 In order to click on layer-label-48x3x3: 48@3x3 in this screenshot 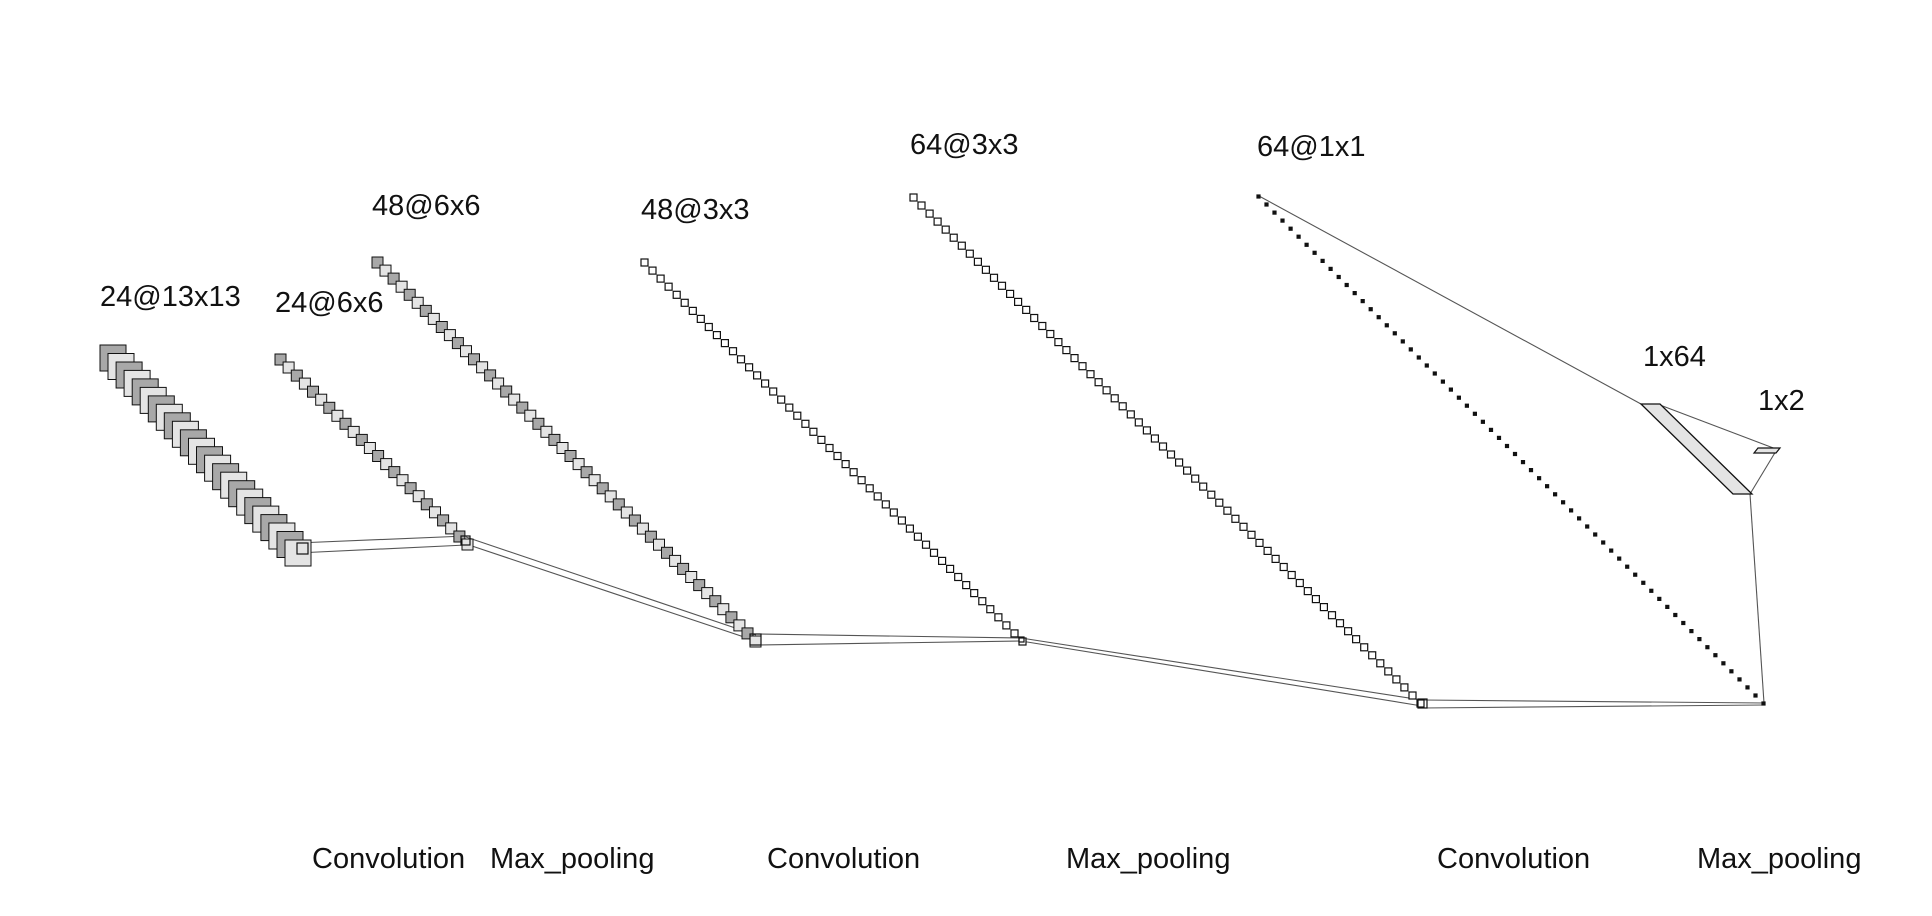, I will do `click(695, 210)`.